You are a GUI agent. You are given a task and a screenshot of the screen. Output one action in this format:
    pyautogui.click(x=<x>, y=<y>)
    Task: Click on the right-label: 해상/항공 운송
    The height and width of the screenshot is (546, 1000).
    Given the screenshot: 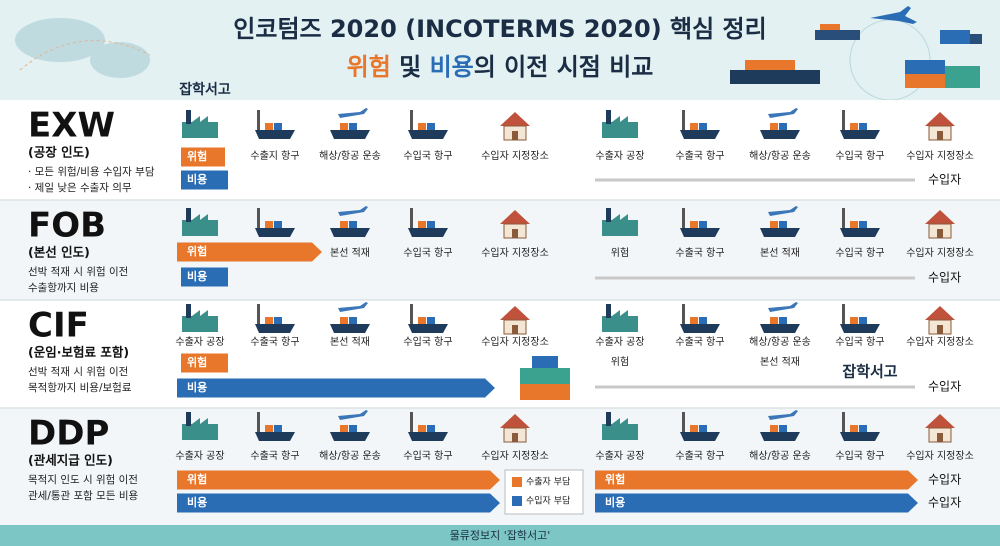 What is the action you would take?
    pyautogui.click(x=780, y=341)
    